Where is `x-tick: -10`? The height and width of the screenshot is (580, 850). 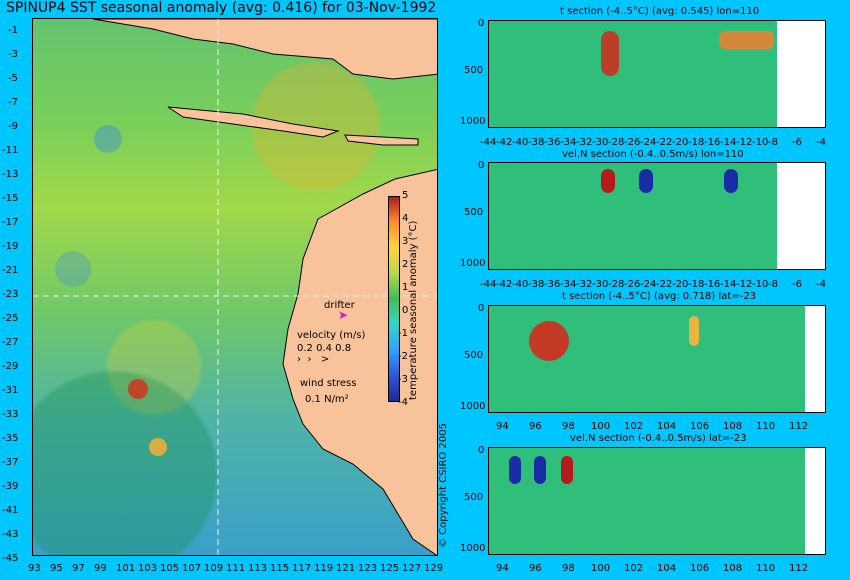 x-tick: -10 is located at coordinates (760, 284).